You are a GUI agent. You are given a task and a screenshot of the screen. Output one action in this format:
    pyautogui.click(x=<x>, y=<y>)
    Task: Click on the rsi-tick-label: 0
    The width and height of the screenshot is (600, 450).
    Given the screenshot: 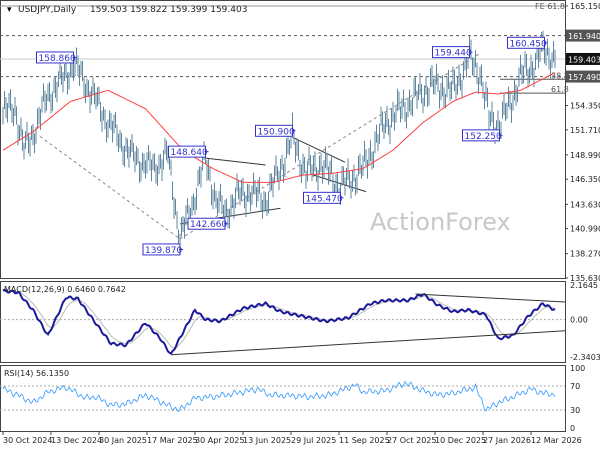 What is the action you would take?
    pyautogui.click(x=572, y=428)
    